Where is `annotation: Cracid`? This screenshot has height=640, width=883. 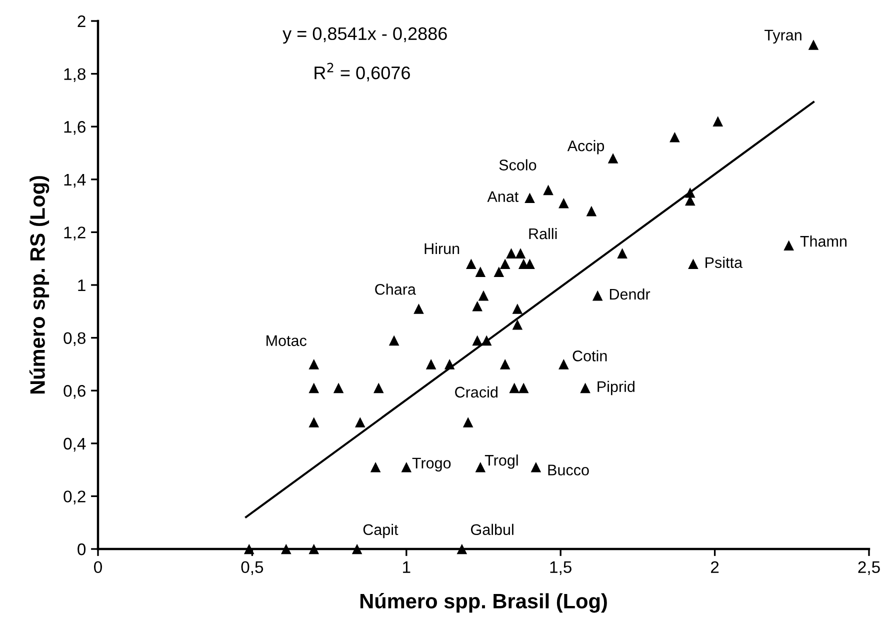 annotation: Cracid is located at coordinates (476, 392).